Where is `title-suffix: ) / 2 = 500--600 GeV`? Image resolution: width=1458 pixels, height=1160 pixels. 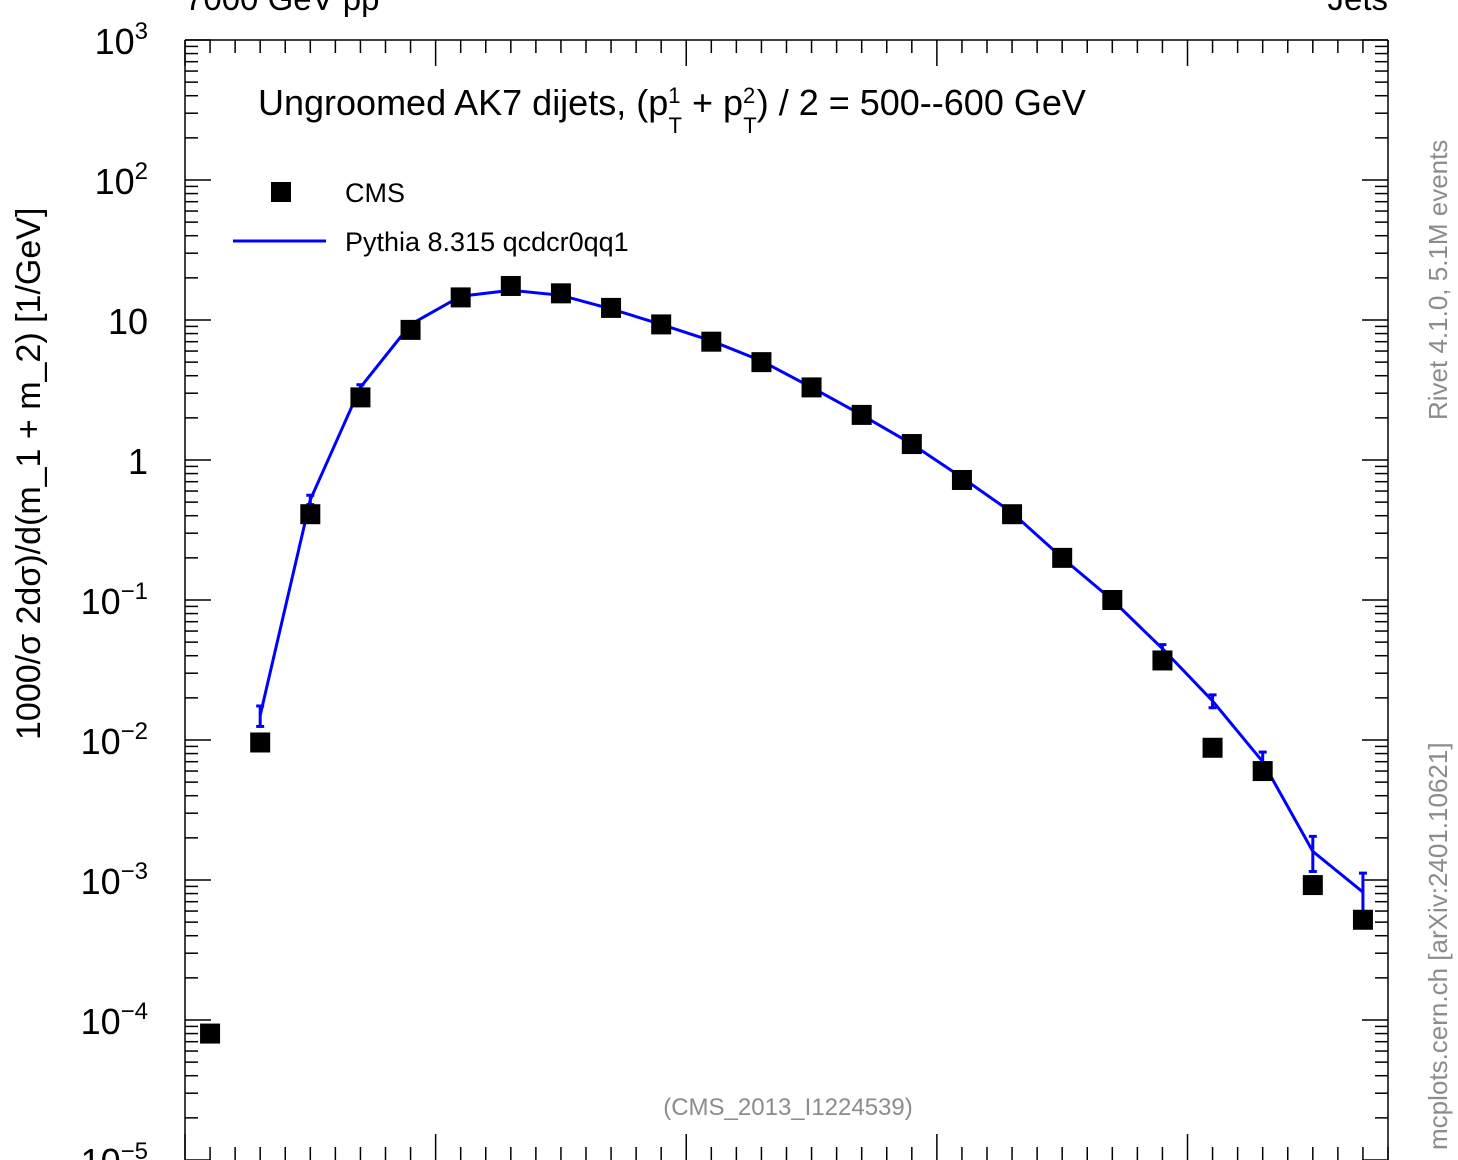
title-suffix: ) / 2 = 500--600 GeV is located at coordinates (921, 102).